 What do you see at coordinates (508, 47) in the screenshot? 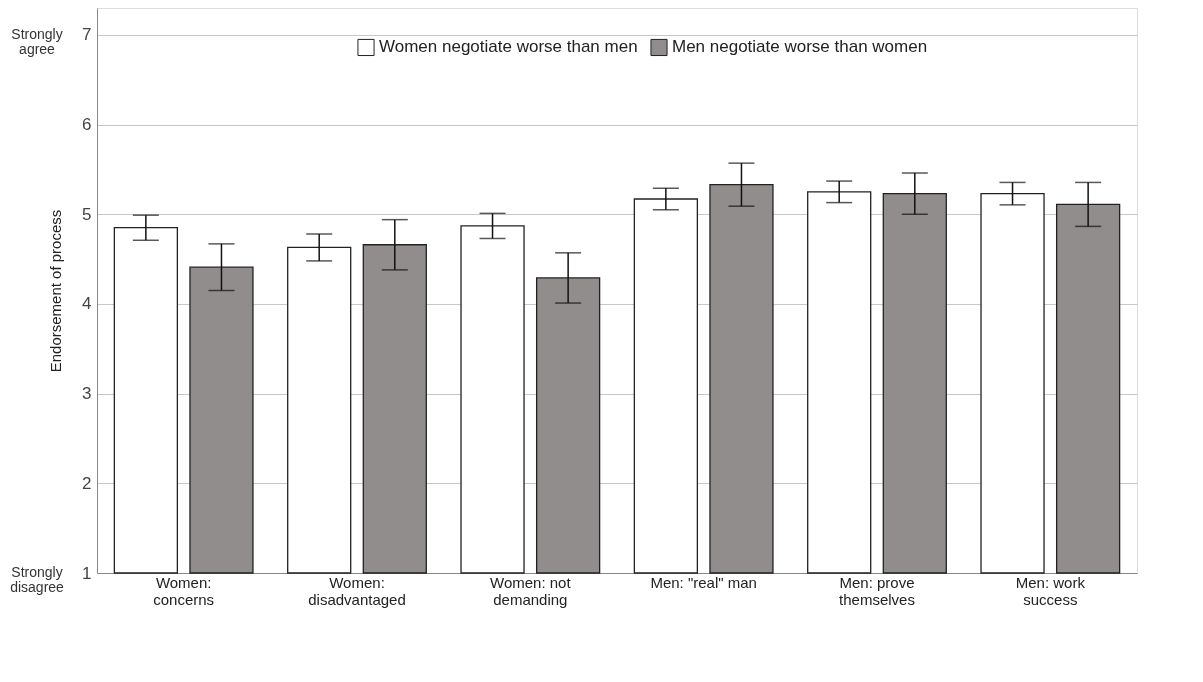
I see `legend-label: Women negotiate worse than men` at bounding box center [508, 47].